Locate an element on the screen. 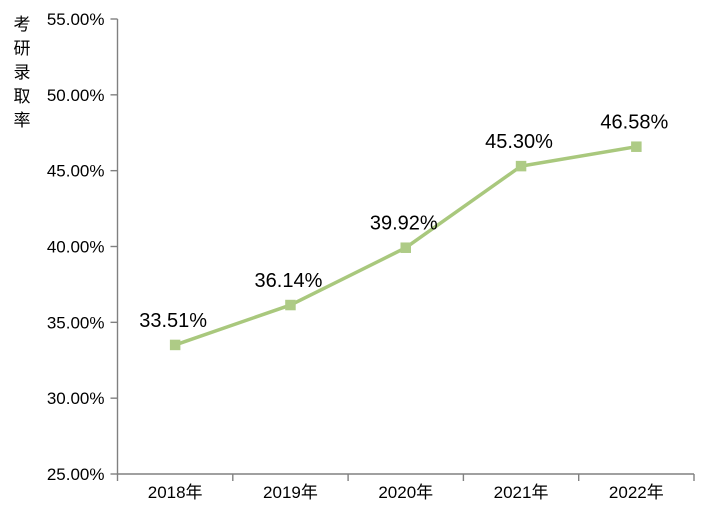 The height and width of the screenshot is (515, 708). data-label: 39.92% is located at coordinates (404, 224).